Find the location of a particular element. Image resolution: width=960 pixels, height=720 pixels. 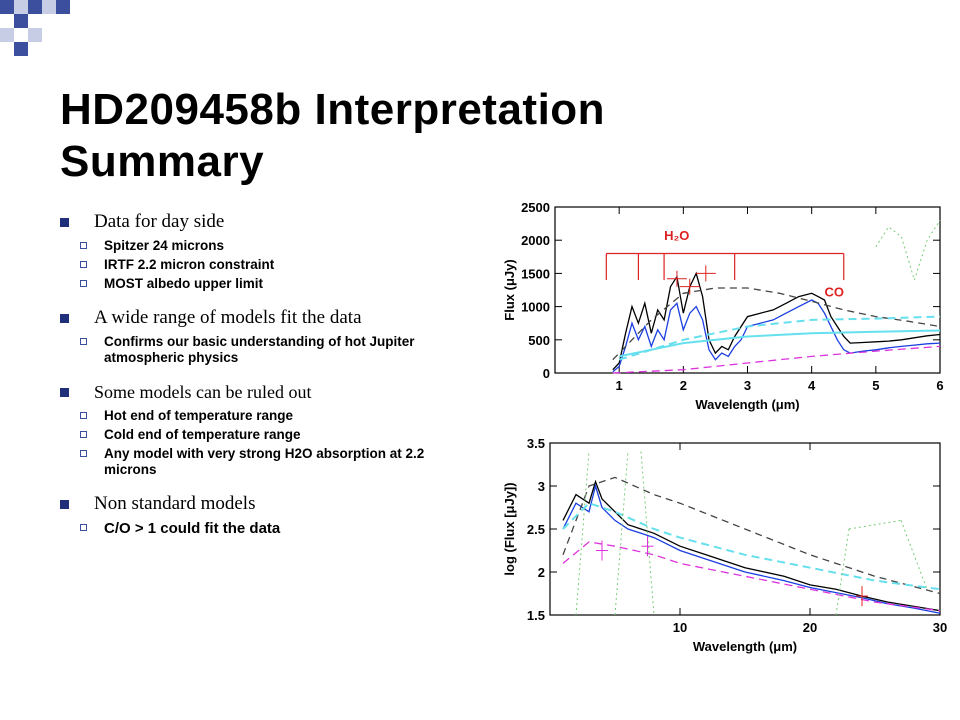

sub-bullet: Hot end of temperature range is located at coordinates (260, 416).